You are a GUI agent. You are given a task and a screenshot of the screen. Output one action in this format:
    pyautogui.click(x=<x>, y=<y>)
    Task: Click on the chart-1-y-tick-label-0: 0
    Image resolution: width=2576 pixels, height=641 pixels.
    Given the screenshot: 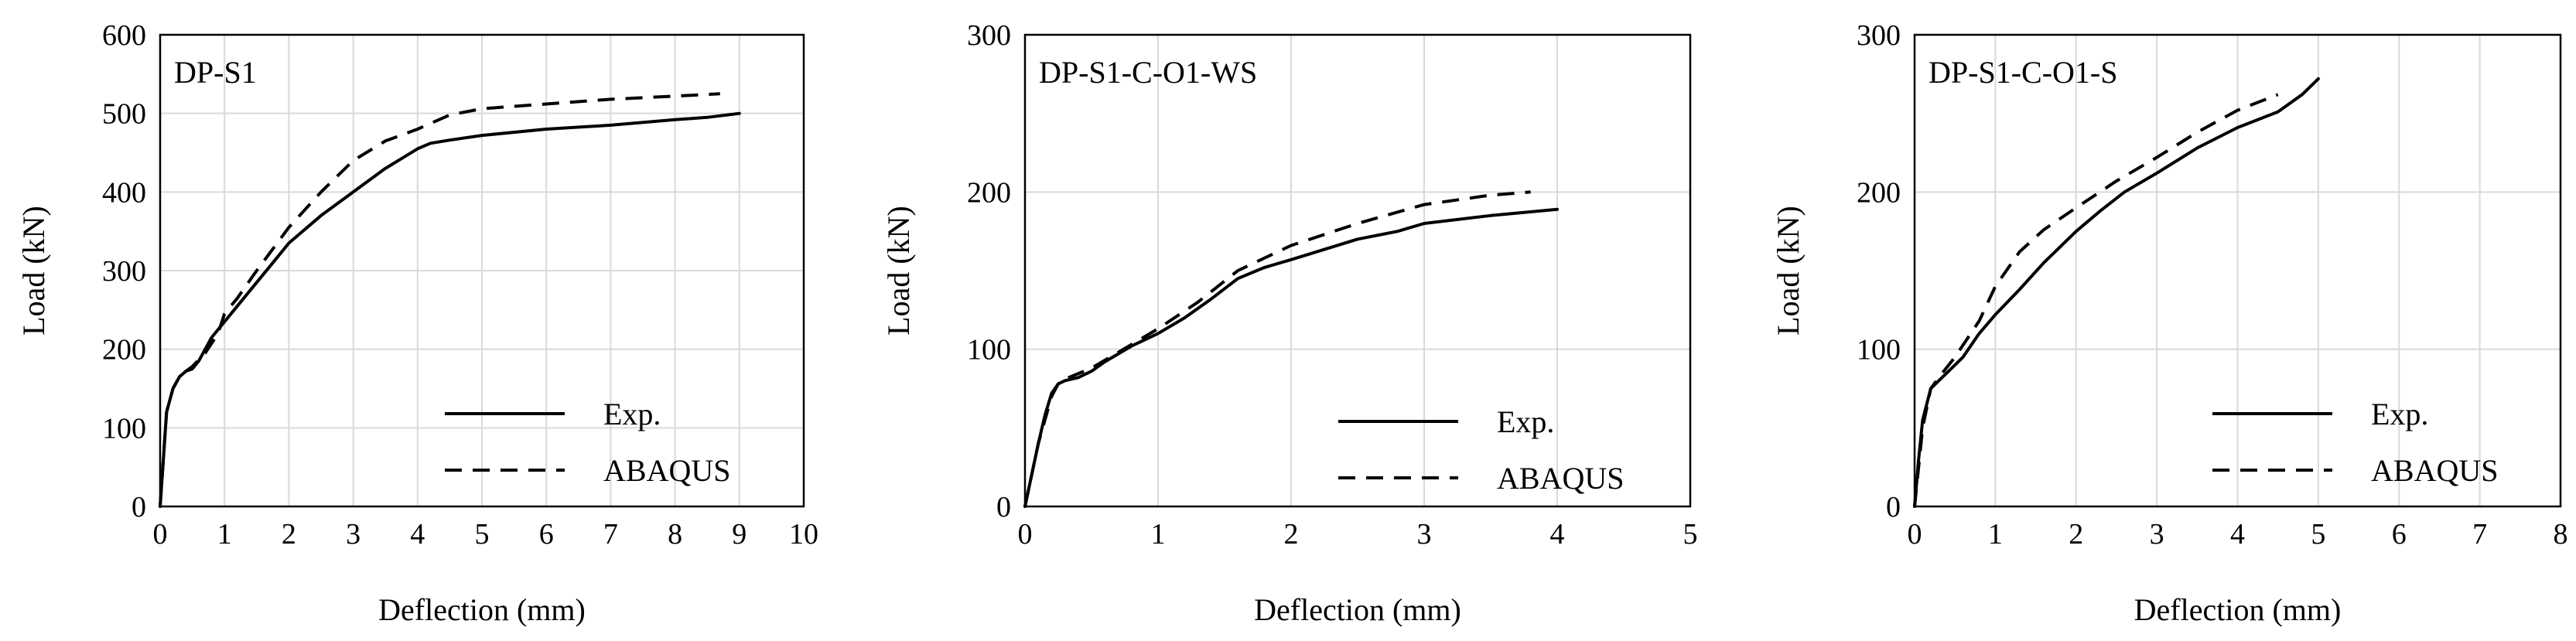 What is the action you would take?
    pyautogui.click(x=139, y=507)
    